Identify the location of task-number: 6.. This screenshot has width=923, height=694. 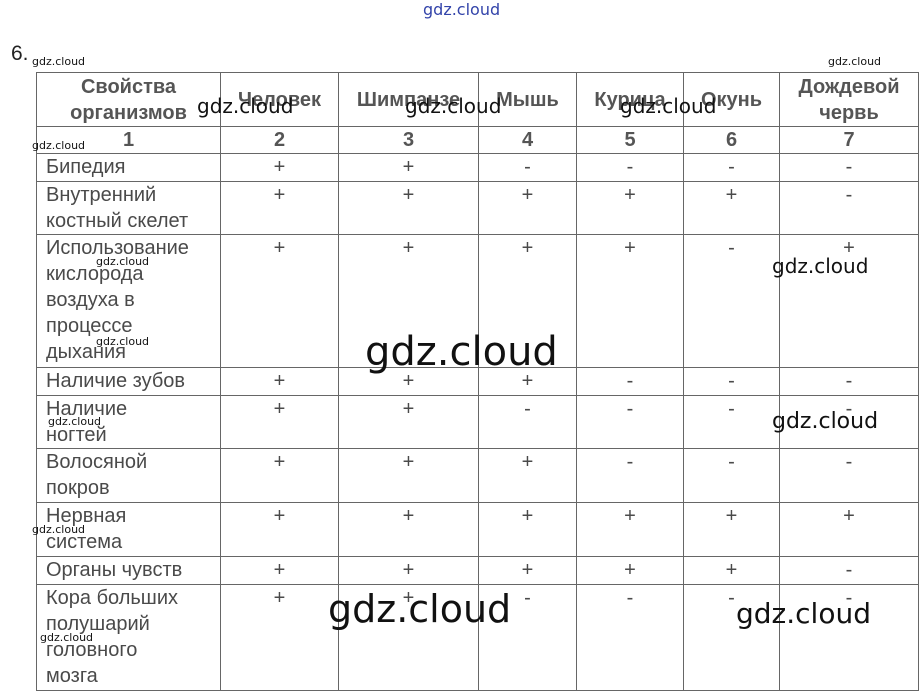
(20, 53).